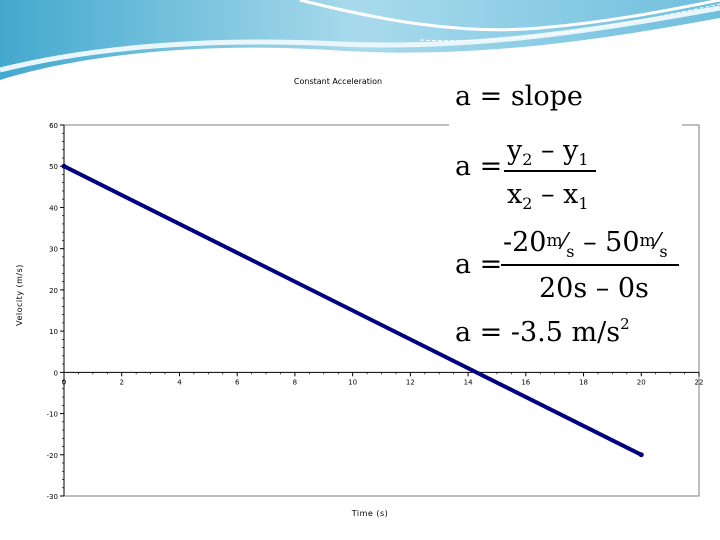  I want to click on chart-title: Constant Acceleration, so click(338, 81).